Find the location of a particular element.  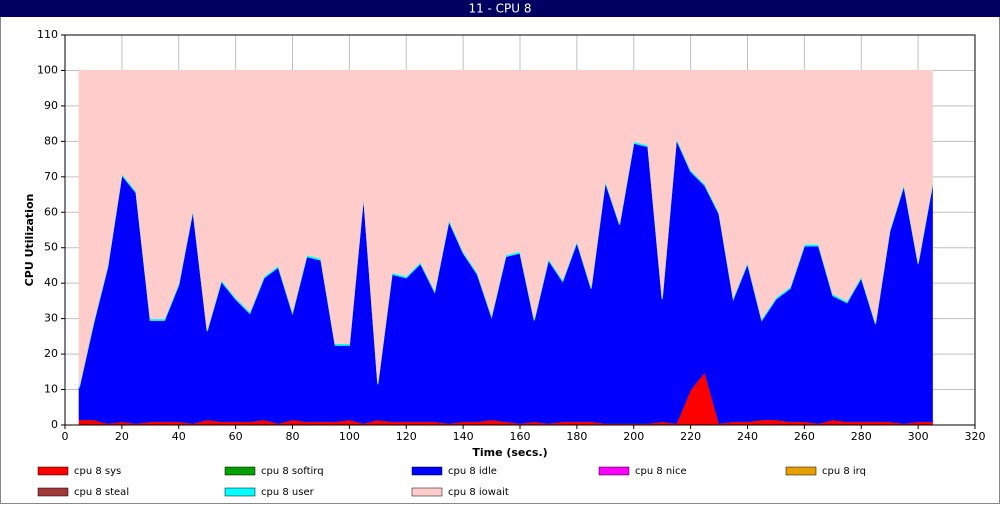

x-tick-label: 240 is located at coordinates (747, 436).